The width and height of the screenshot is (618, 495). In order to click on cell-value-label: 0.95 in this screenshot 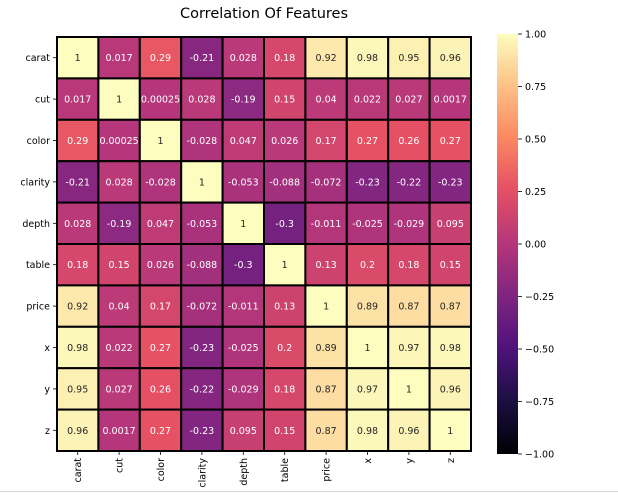, I will do `click(408, 58)`.